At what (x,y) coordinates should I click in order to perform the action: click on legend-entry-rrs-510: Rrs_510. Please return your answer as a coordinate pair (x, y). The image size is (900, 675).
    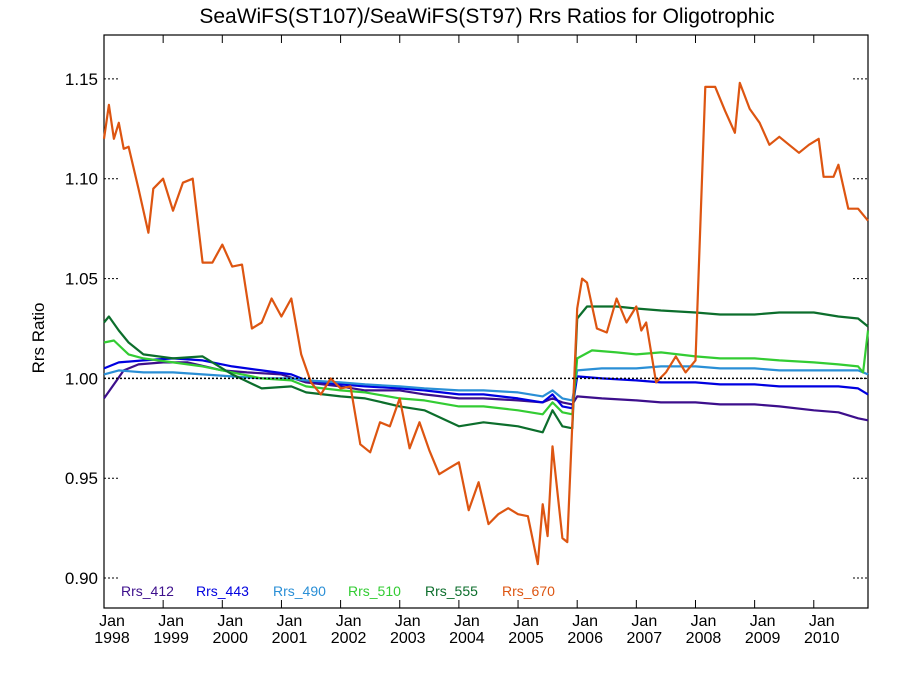
    Looking at the image, I should click on (374, 591).